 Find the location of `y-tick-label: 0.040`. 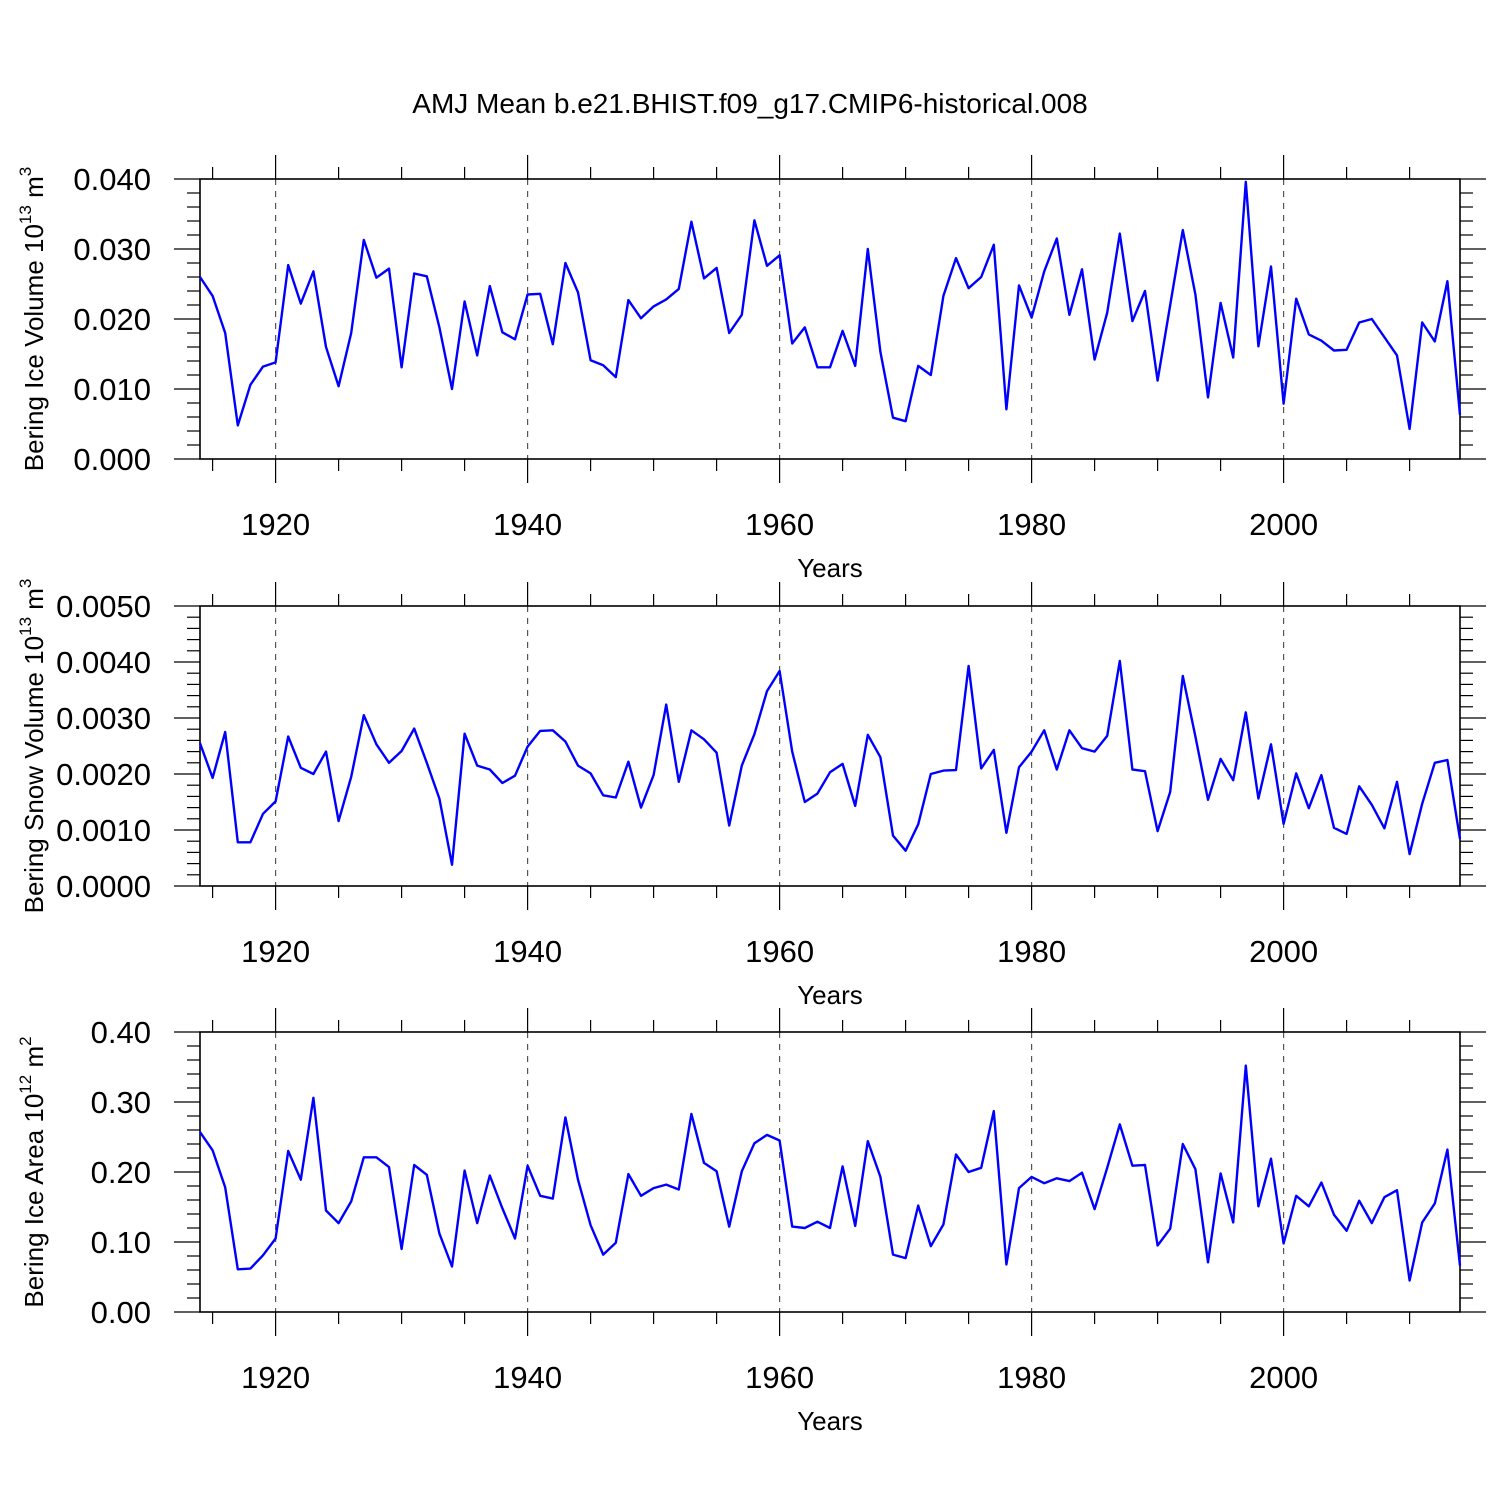

y-tick-label: 0.040 is located at coordinates (112, 179).